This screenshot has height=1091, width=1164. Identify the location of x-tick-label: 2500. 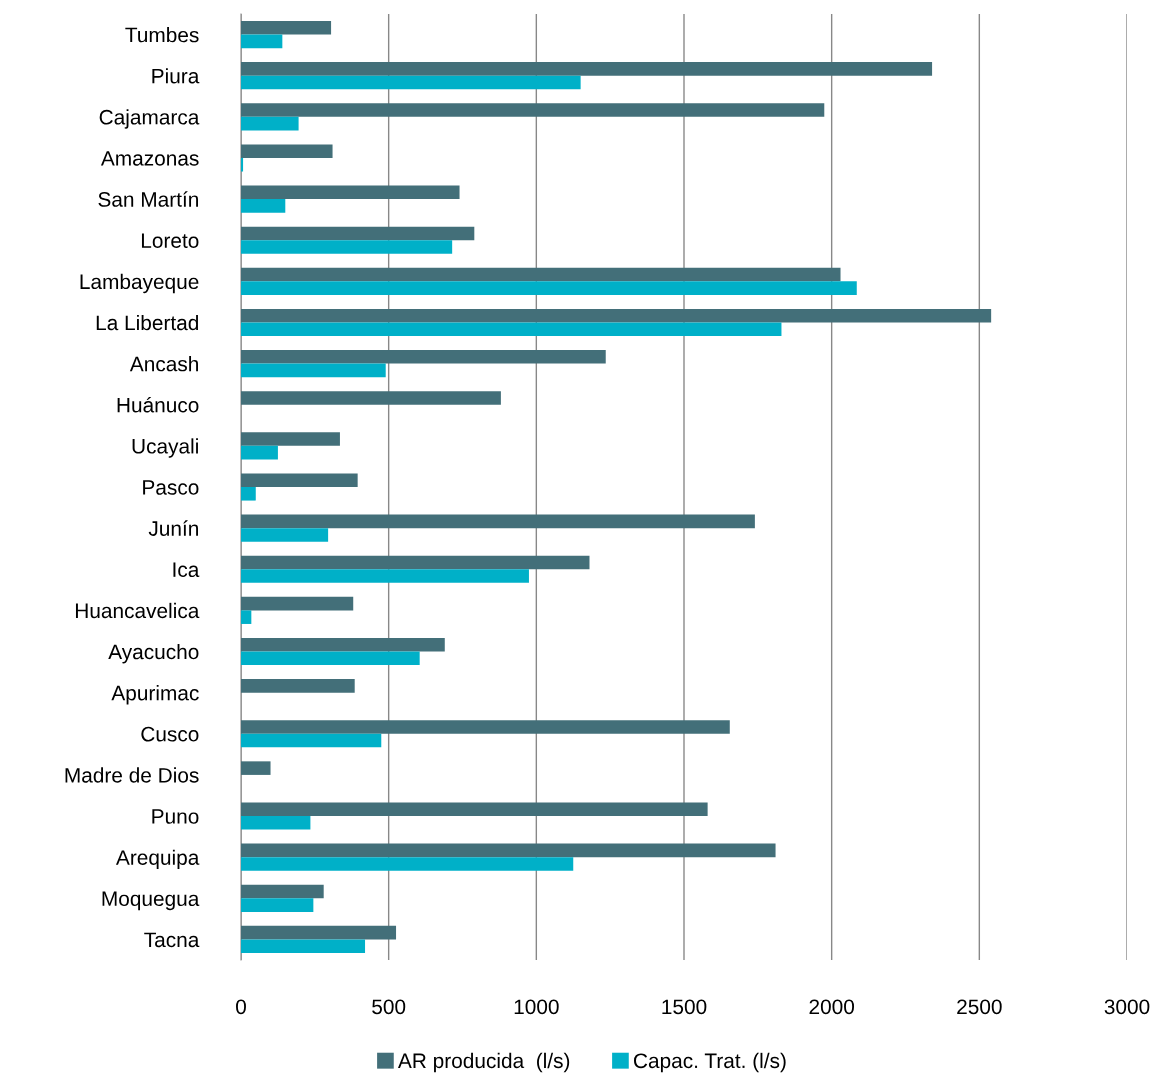
(979, 1007).